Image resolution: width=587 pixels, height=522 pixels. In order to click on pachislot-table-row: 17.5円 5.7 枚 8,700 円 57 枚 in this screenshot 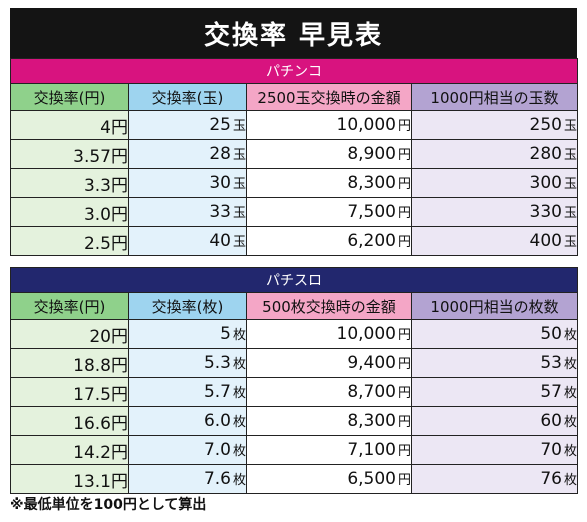, I will do `click(294, 392)`.